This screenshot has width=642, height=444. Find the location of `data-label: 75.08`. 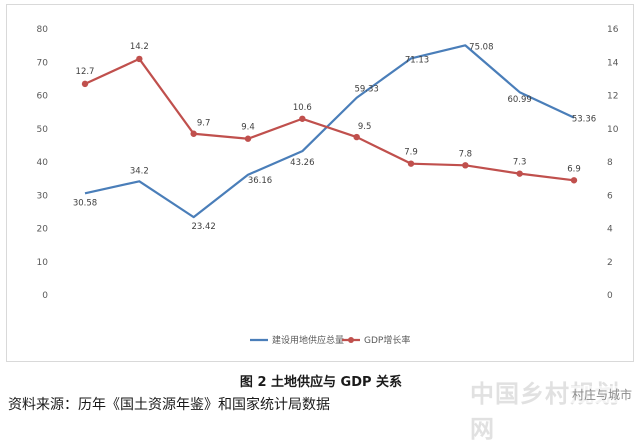

data-label: 75.08 is located at coordinates (481, 47).